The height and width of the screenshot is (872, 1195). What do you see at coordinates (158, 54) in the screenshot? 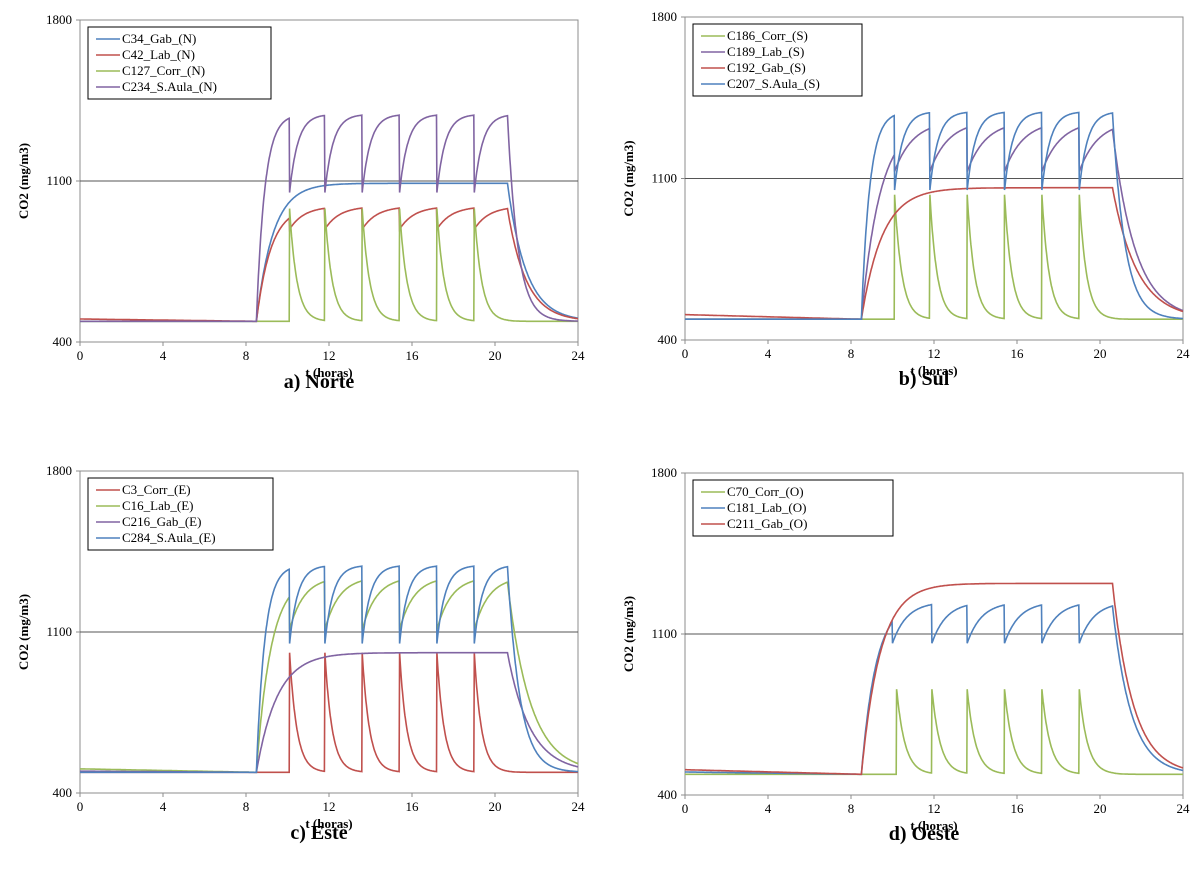
I see `legend-label: C42_Lab_(N)` at bounding box center [158, 54].